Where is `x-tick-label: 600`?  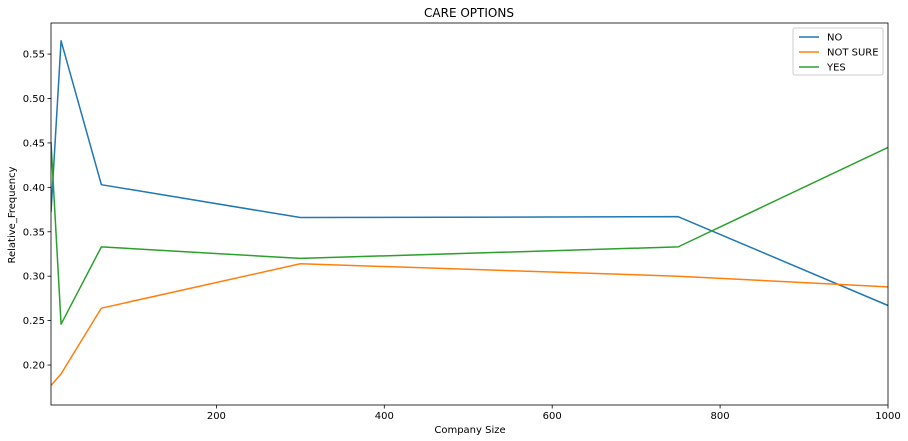 x-tick-label: 600 is located at coordinates (552, 416).